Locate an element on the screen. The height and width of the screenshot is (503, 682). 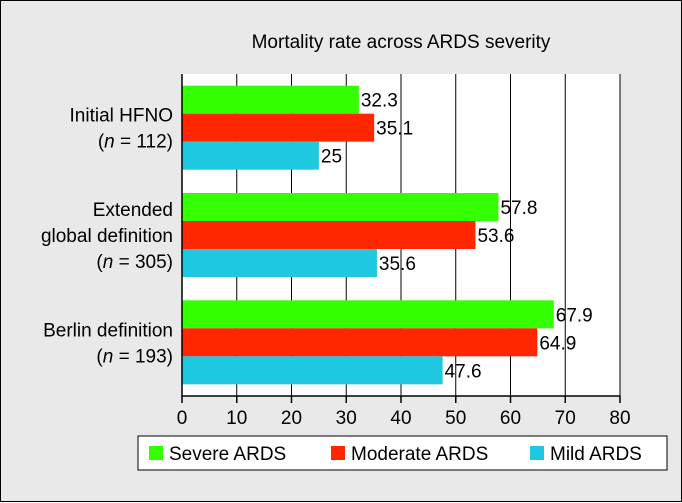
legend-box is located at coordinates (402, 453).